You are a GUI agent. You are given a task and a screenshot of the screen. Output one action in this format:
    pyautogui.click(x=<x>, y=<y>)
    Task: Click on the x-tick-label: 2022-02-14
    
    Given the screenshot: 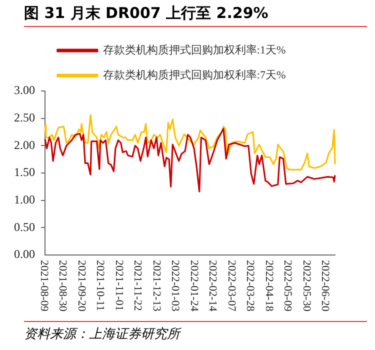 What is the action you would take?
    pyautogui.click(x=212, y=286)
    